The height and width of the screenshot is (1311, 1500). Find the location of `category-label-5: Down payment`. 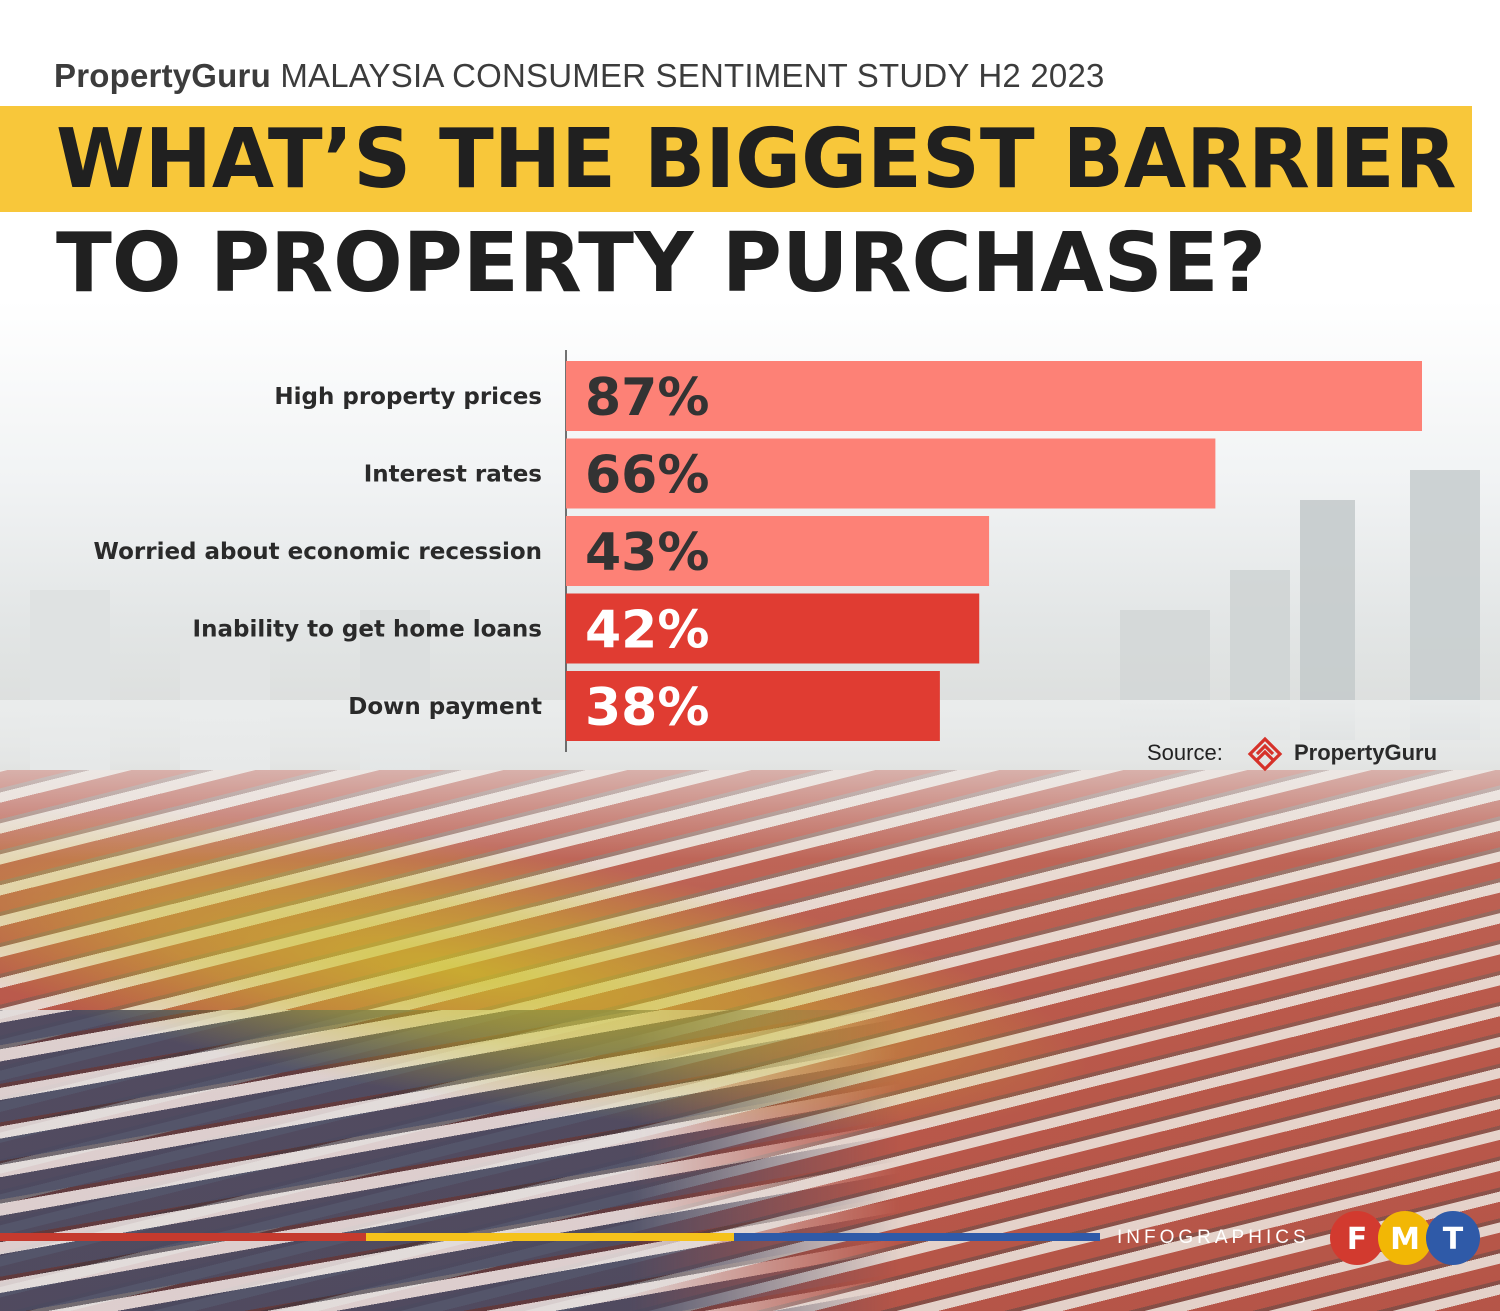

category-label-5: Down payment is located at coordinates (445, 707).